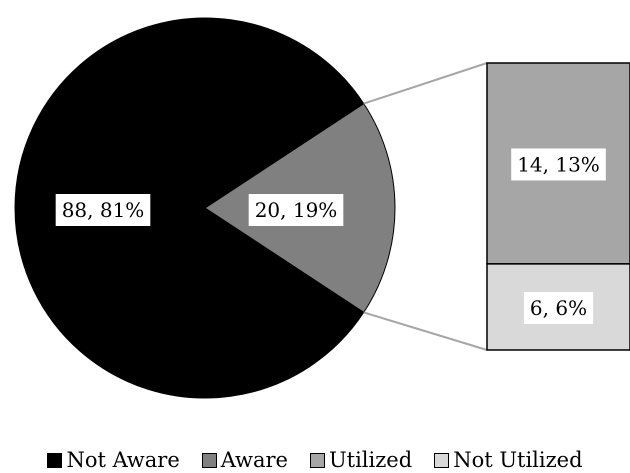 This screenshot has height=473, width=630. Describe the element at coordinates (123, 460) in the screenshot. I see `legend-label-not-aware: Not Aware` at that location.